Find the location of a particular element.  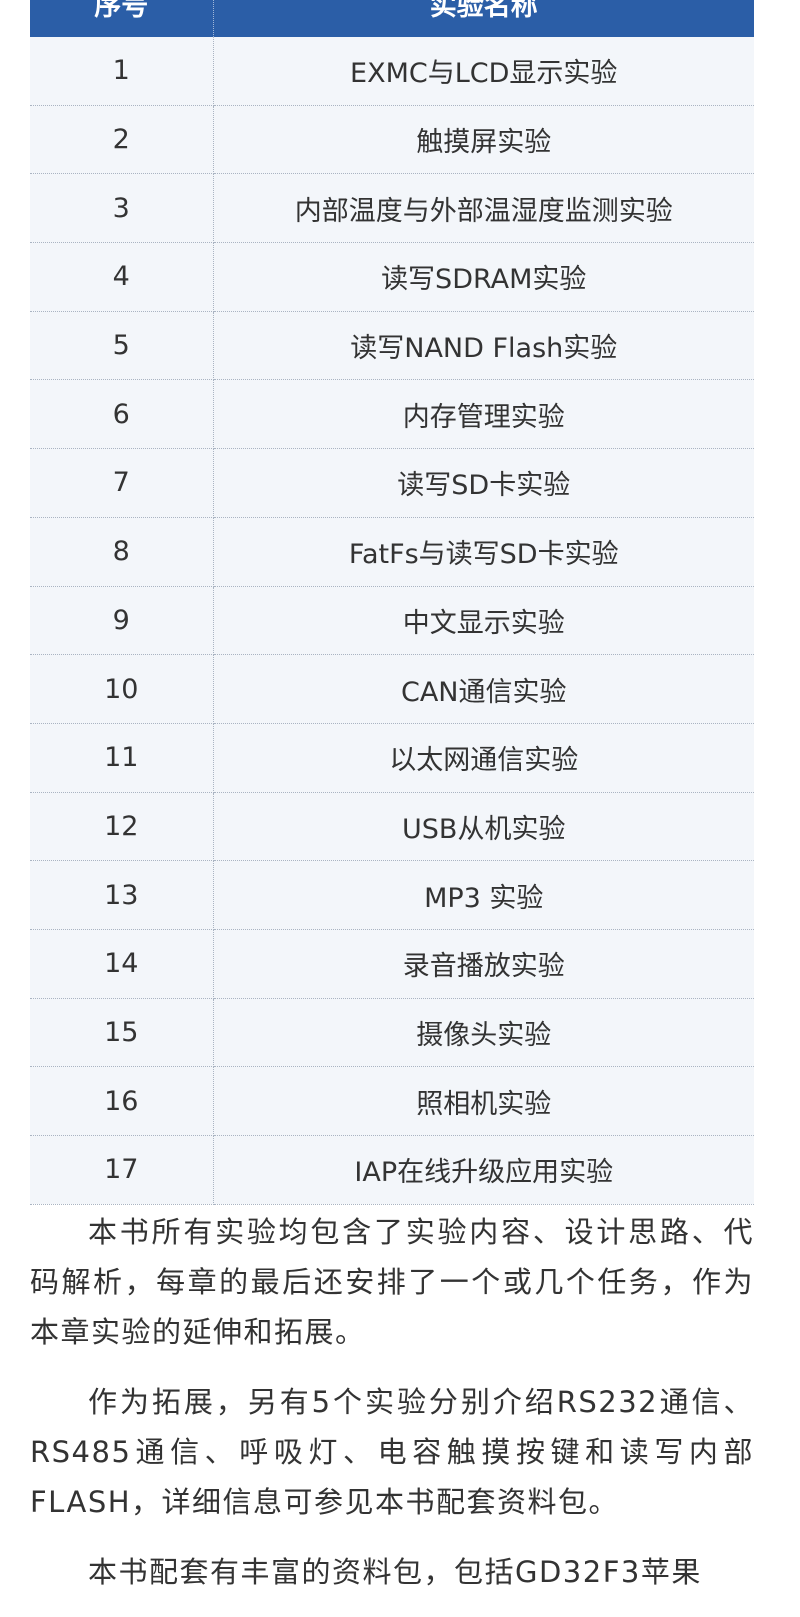

index-cell: 6 is located at coordinates (122, 414).